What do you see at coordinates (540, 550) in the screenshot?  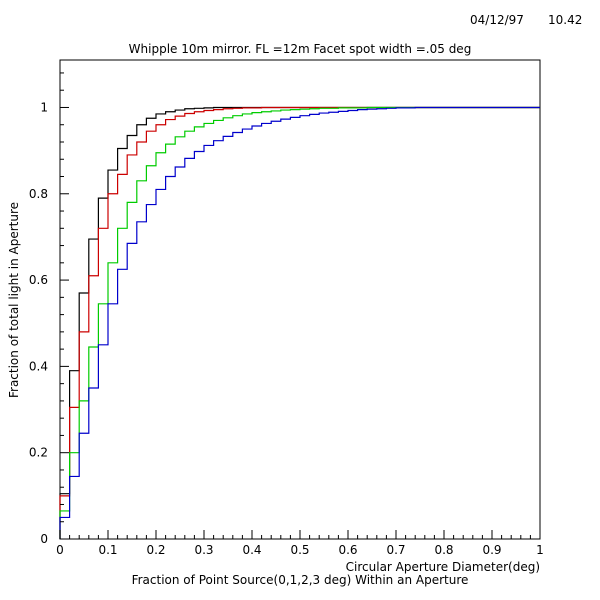 I see `x-tick-label: 1` at bounding box center [540, 550].